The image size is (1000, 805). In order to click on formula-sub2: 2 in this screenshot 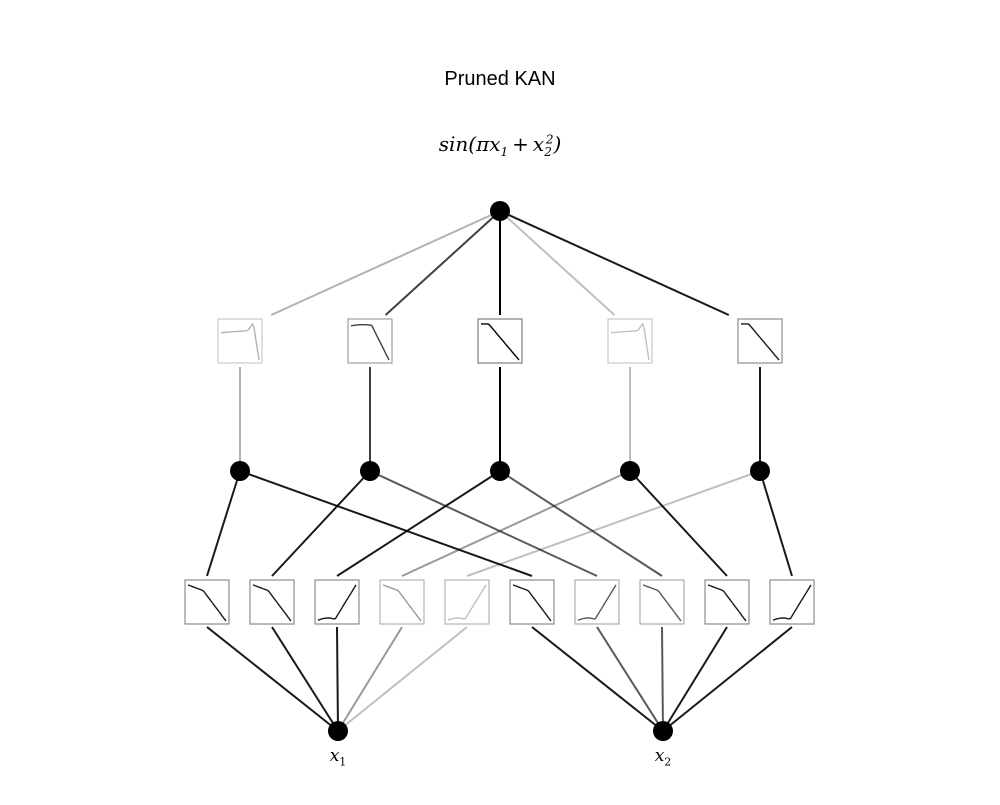, I will do `click(548, 152)`.